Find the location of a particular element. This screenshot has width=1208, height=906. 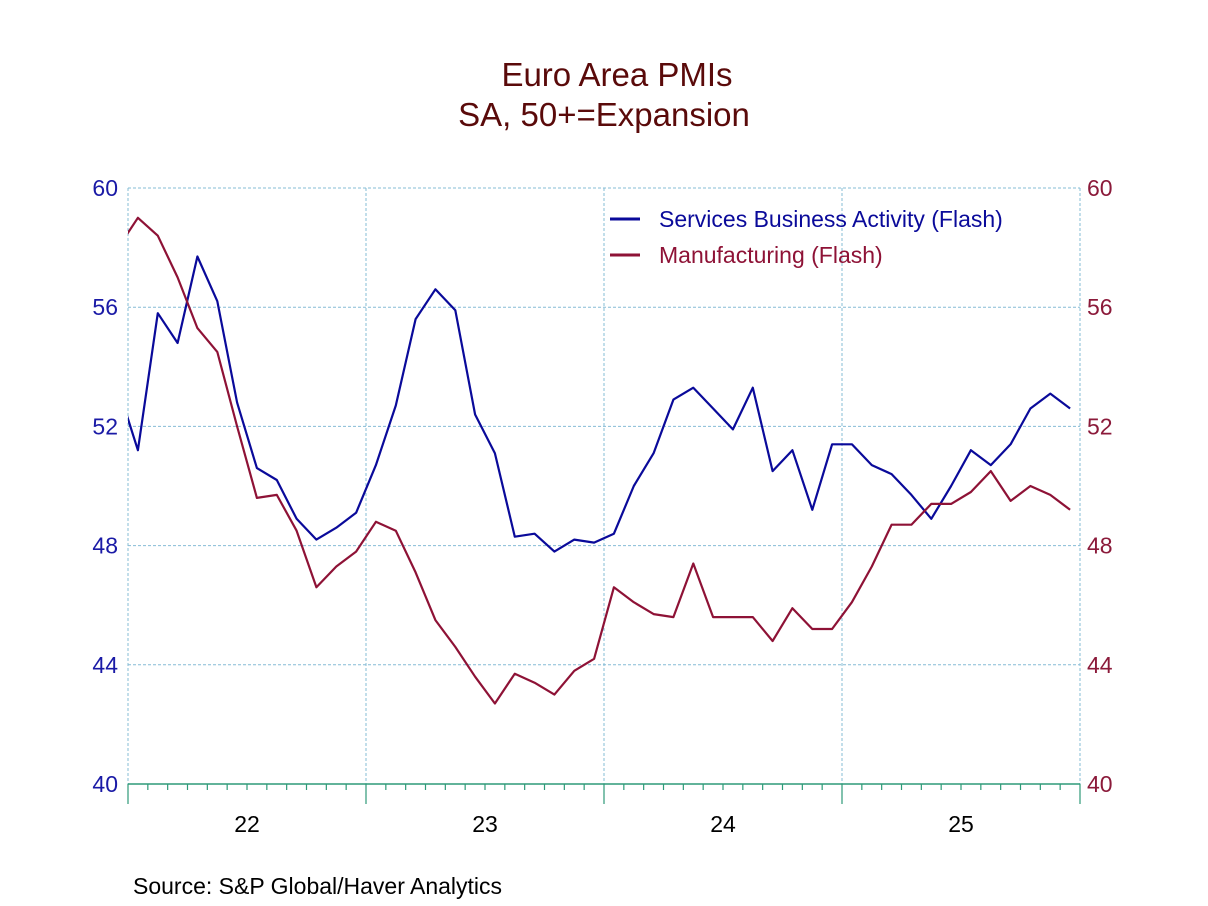

x-tick-label: 25 is located at coordinates (961, 824).